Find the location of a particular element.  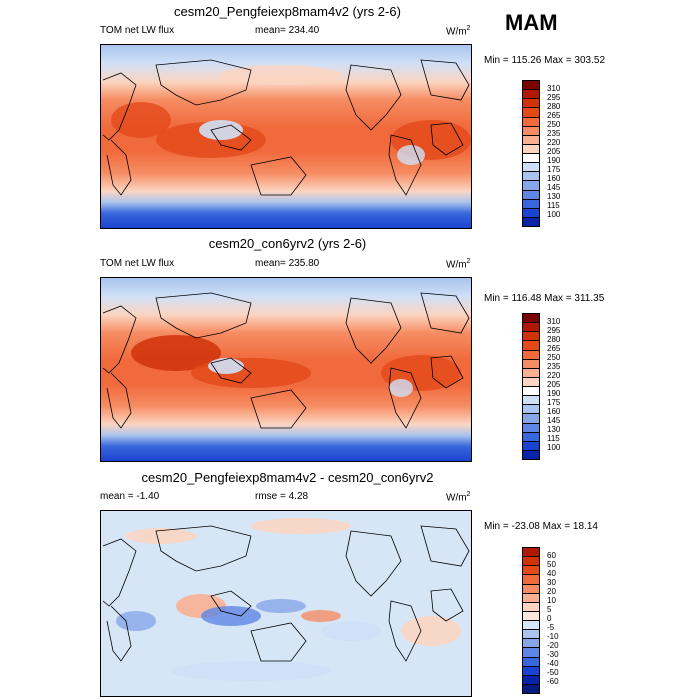

colorbar-tick: 0 is located at coordinates (549, 618).